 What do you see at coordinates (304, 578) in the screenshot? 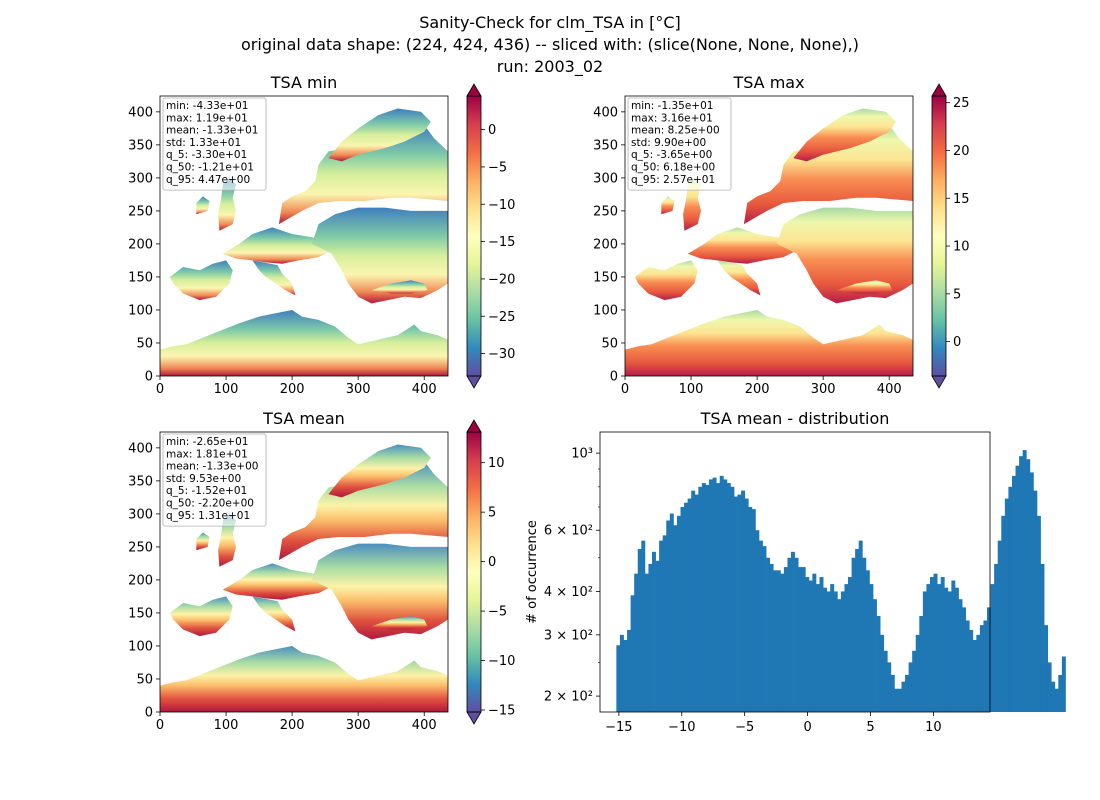
I see `map-field-mean` at bounding box center [304, 578].